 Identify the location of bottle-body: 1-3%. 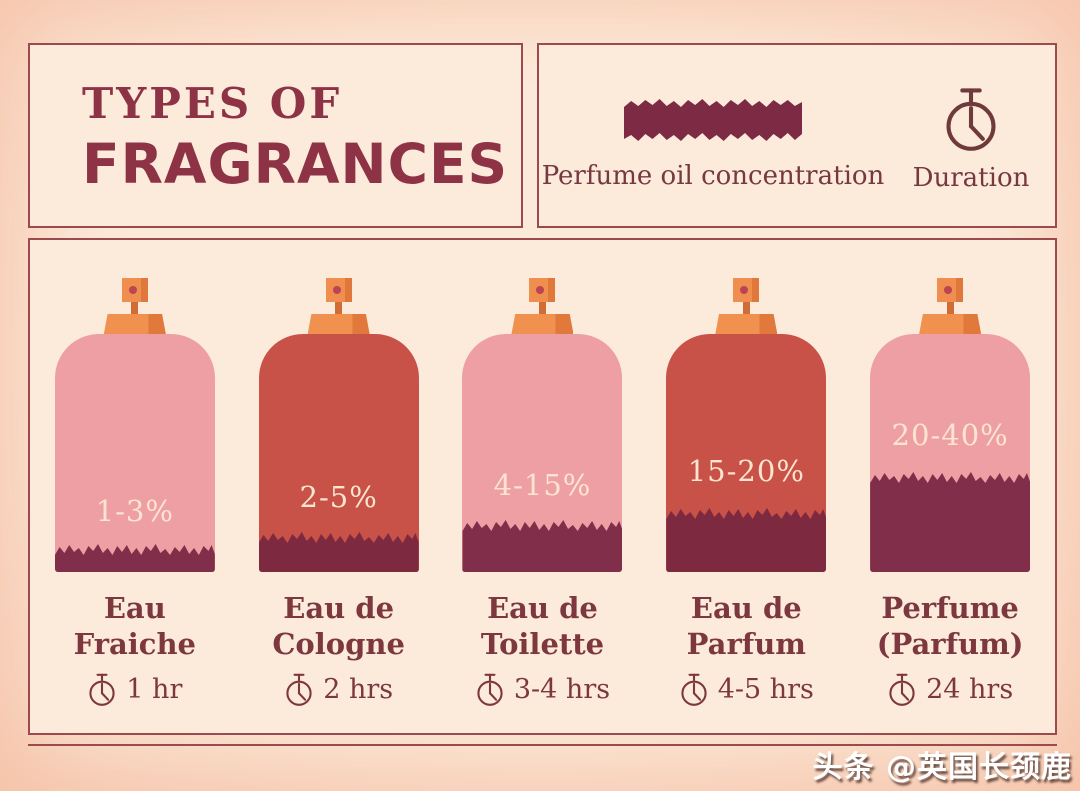
(134, 453).